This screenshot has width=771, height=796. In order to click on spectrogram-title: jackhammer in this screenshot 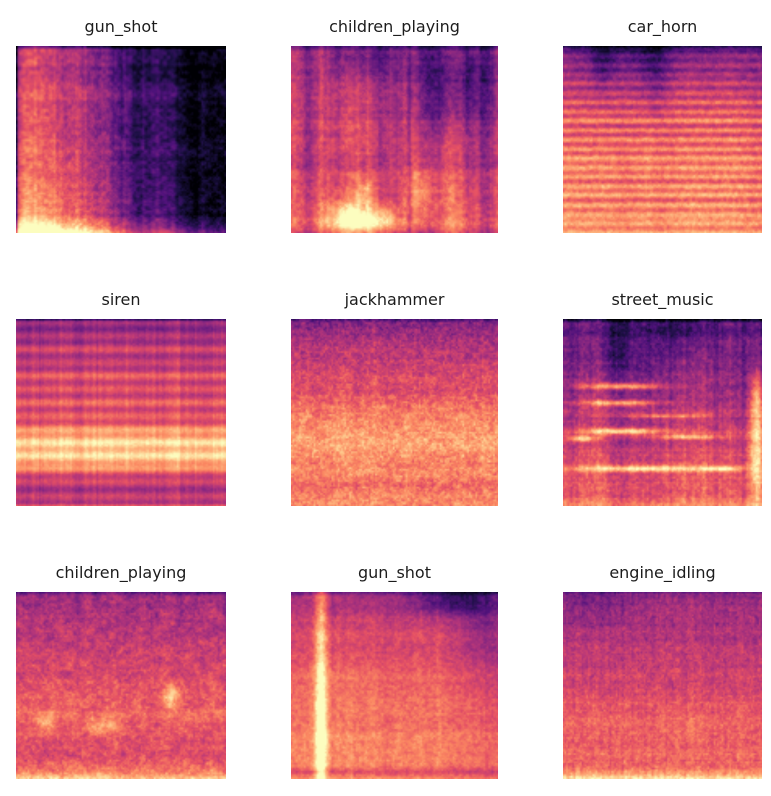, I will do `click(394, 299)`.